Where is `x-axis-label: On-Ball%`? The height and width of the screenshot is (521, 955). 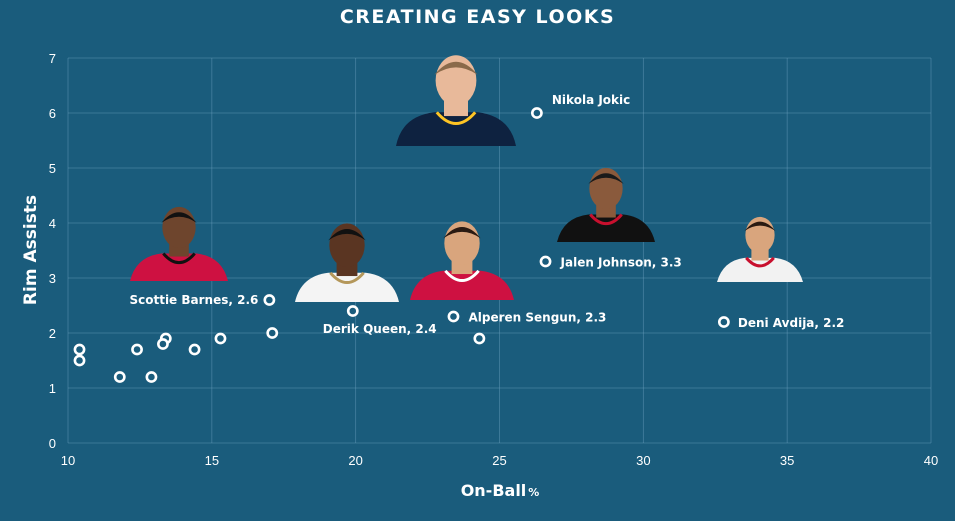
x-axis-label: On-Ball% is located at coordinates (500, 490).